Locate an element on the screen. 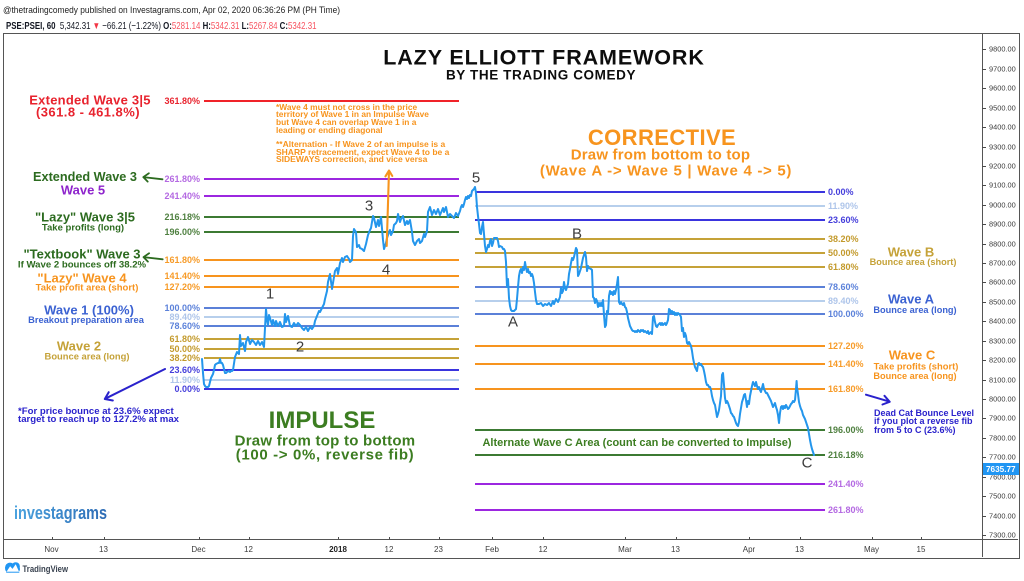 The width and height of the screenshot is (1024, 581). svg-text: TradingView is located at coordinates (46, 569).